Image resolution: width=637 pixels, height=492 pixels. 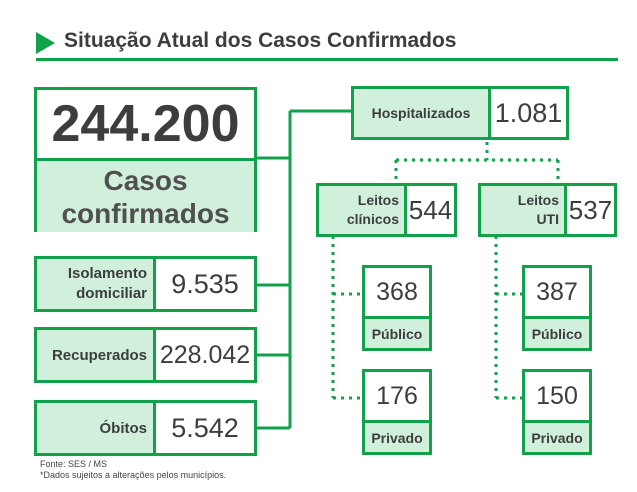 I want to click on footer-source: Fonte: SES / MS, so click(x=74, y=464).